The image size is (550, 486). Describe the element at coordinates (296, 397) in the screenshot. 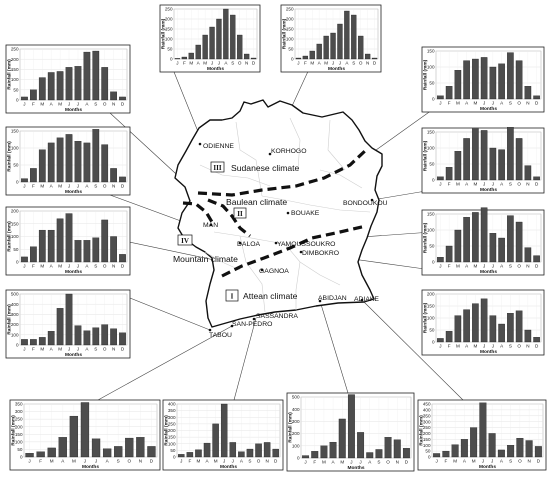

I see `y-tick-label: 500` at that location.